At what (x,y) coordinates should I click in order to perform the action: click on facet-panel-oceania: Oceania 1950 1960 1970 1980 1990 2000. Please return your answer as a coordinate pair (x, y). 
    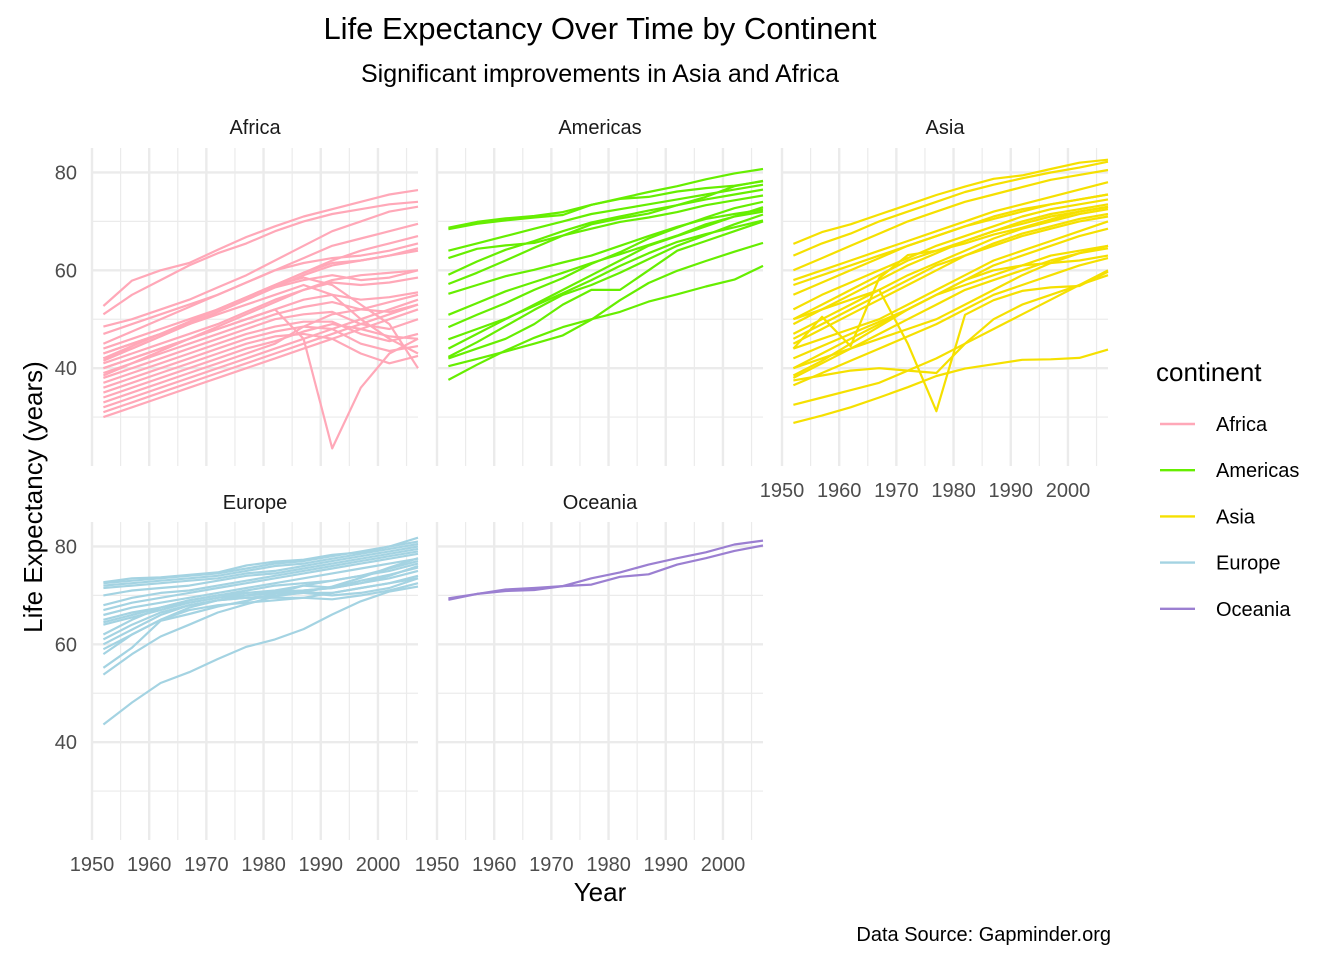
    Looking at the image, I should click on (589, 684).